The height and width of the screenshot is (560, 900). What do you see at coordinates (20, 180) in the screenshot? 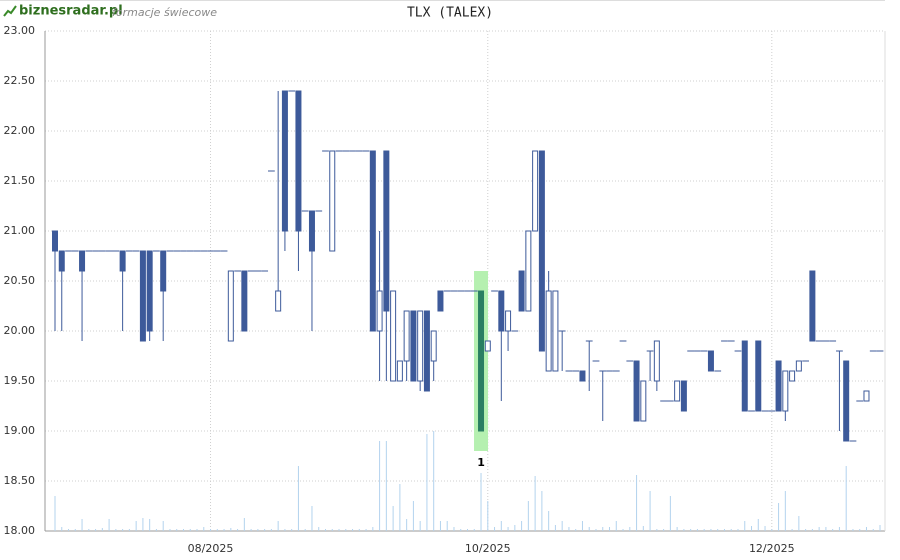
I see `y-tick-label: 21.50` at bounding box center [20, 180].